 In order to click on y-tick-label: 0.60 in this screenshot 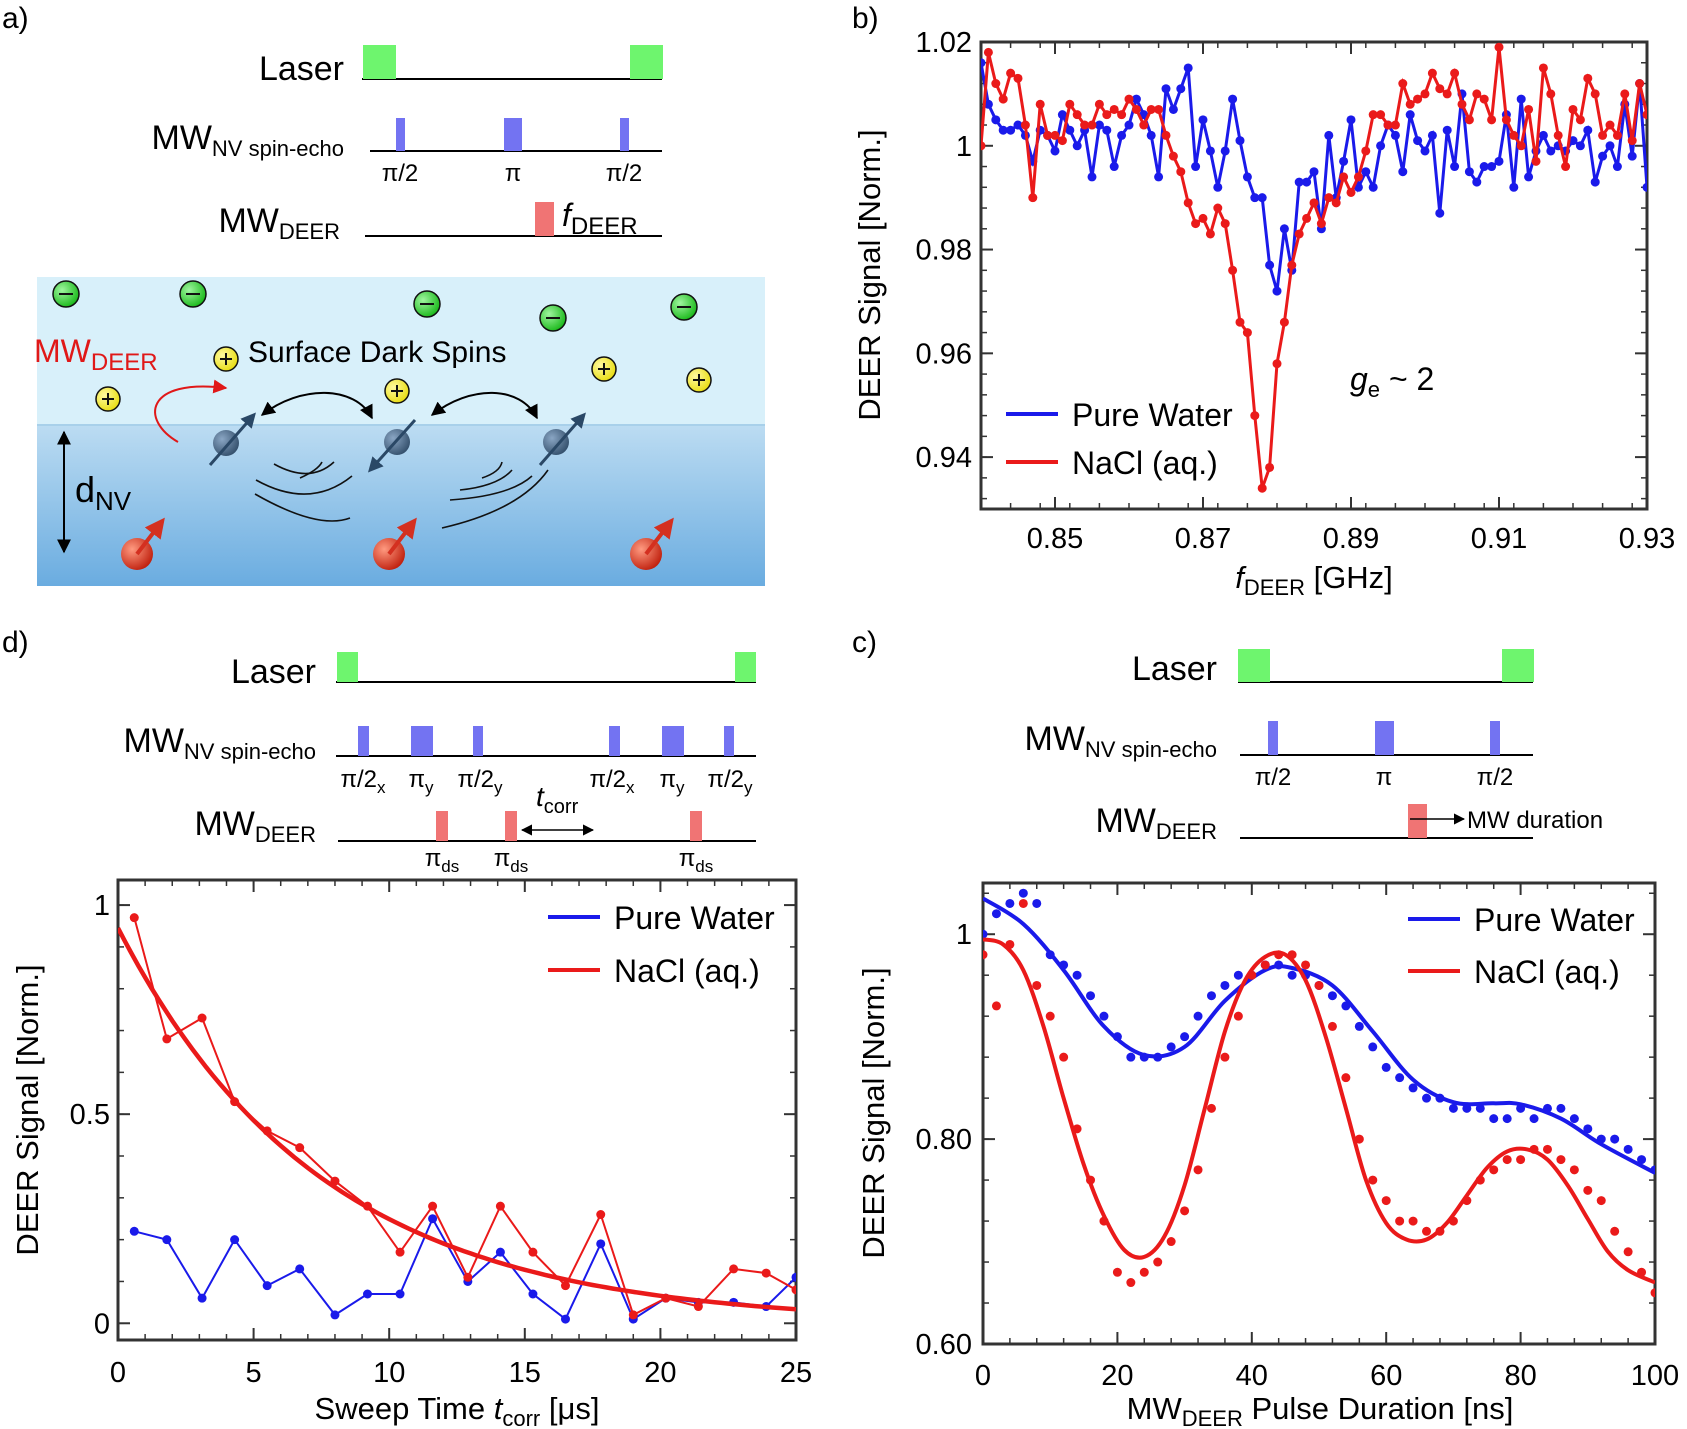, I will do `click(944, 1345)`.